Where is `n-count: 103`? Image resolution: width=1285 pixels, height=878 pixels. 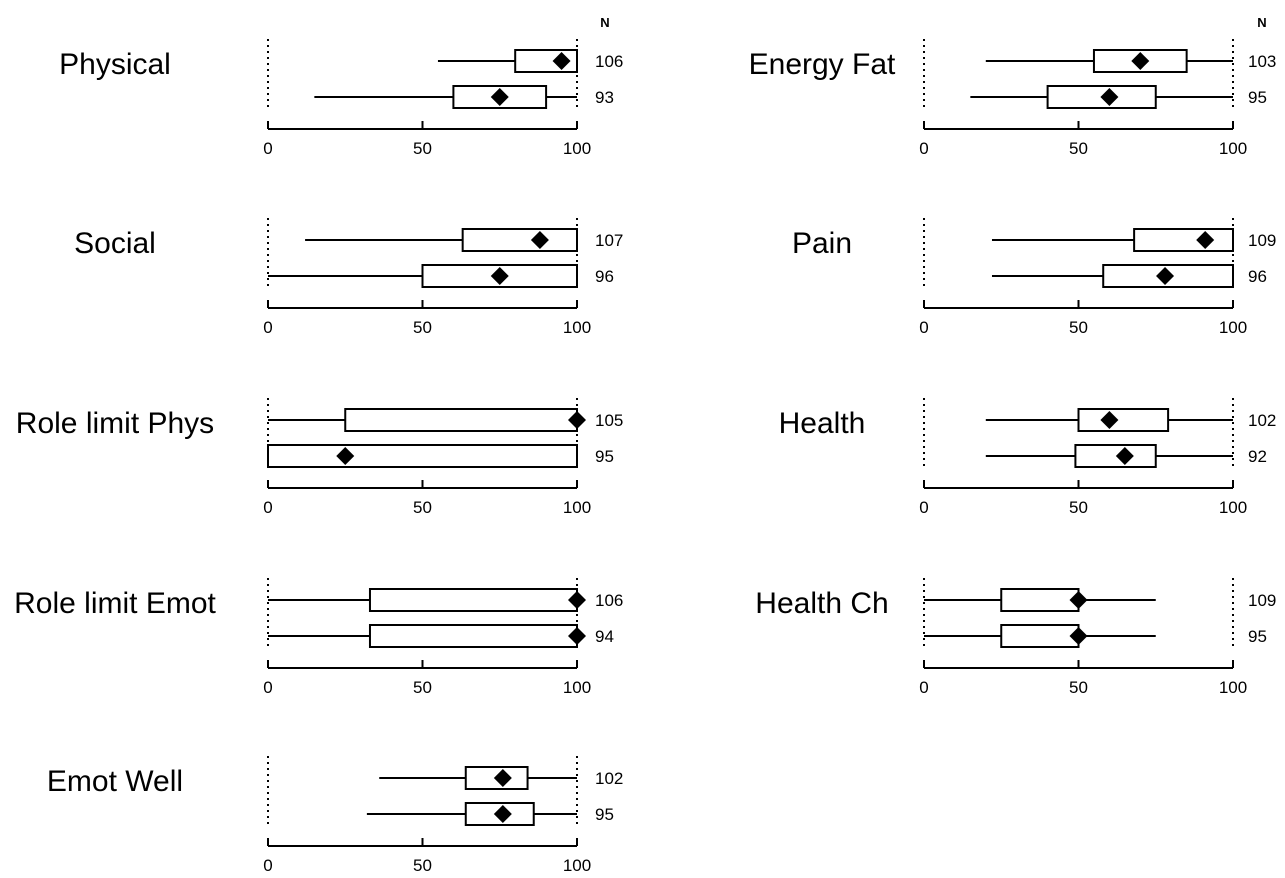
n-count: 103 is located at coordinates (1262, 61).